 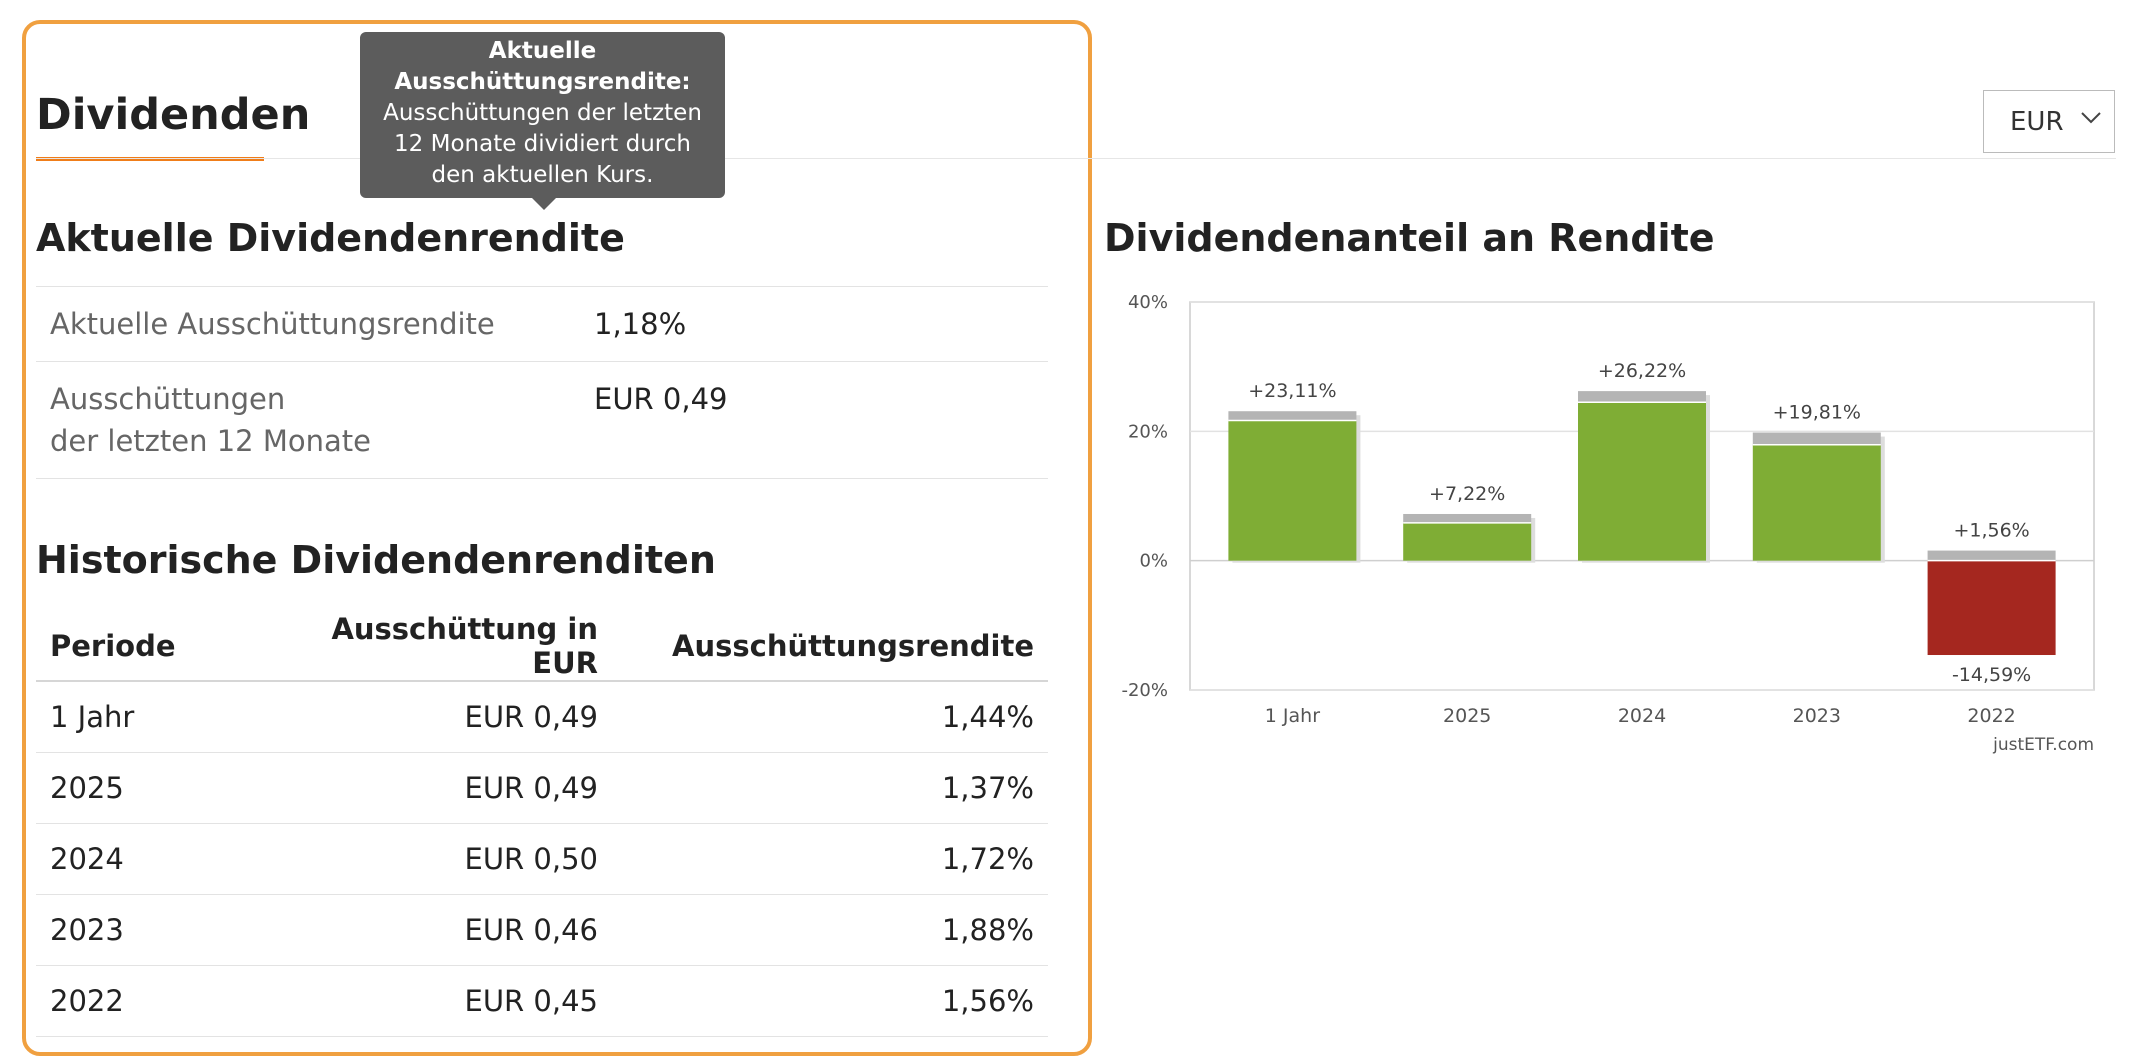 I want to click on period-cell: 2022, so click(x=140, y=1001).